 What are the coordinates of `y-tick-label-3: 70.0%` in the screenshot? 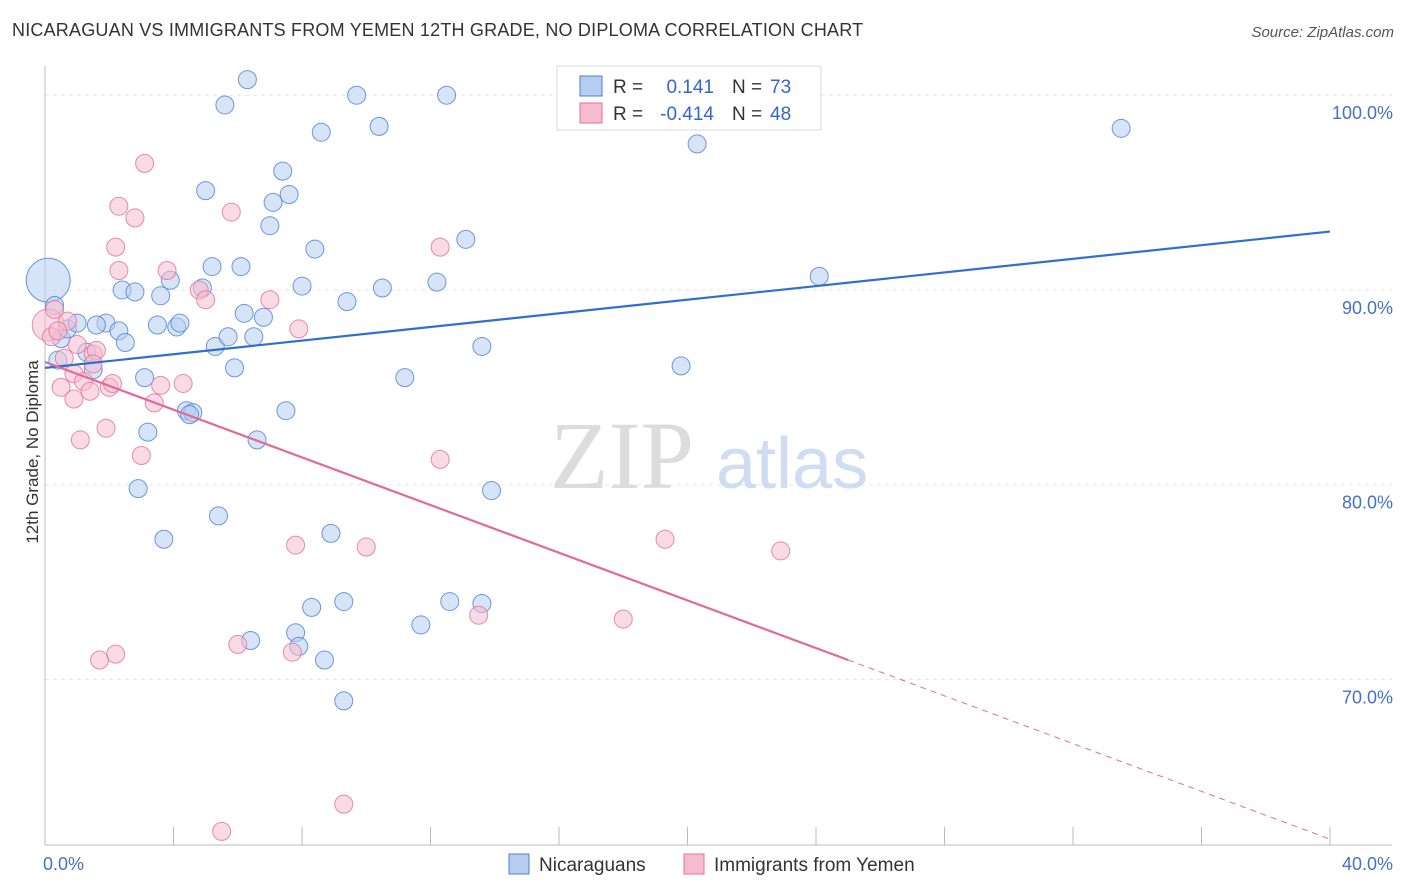 It's located at (1367, 697).